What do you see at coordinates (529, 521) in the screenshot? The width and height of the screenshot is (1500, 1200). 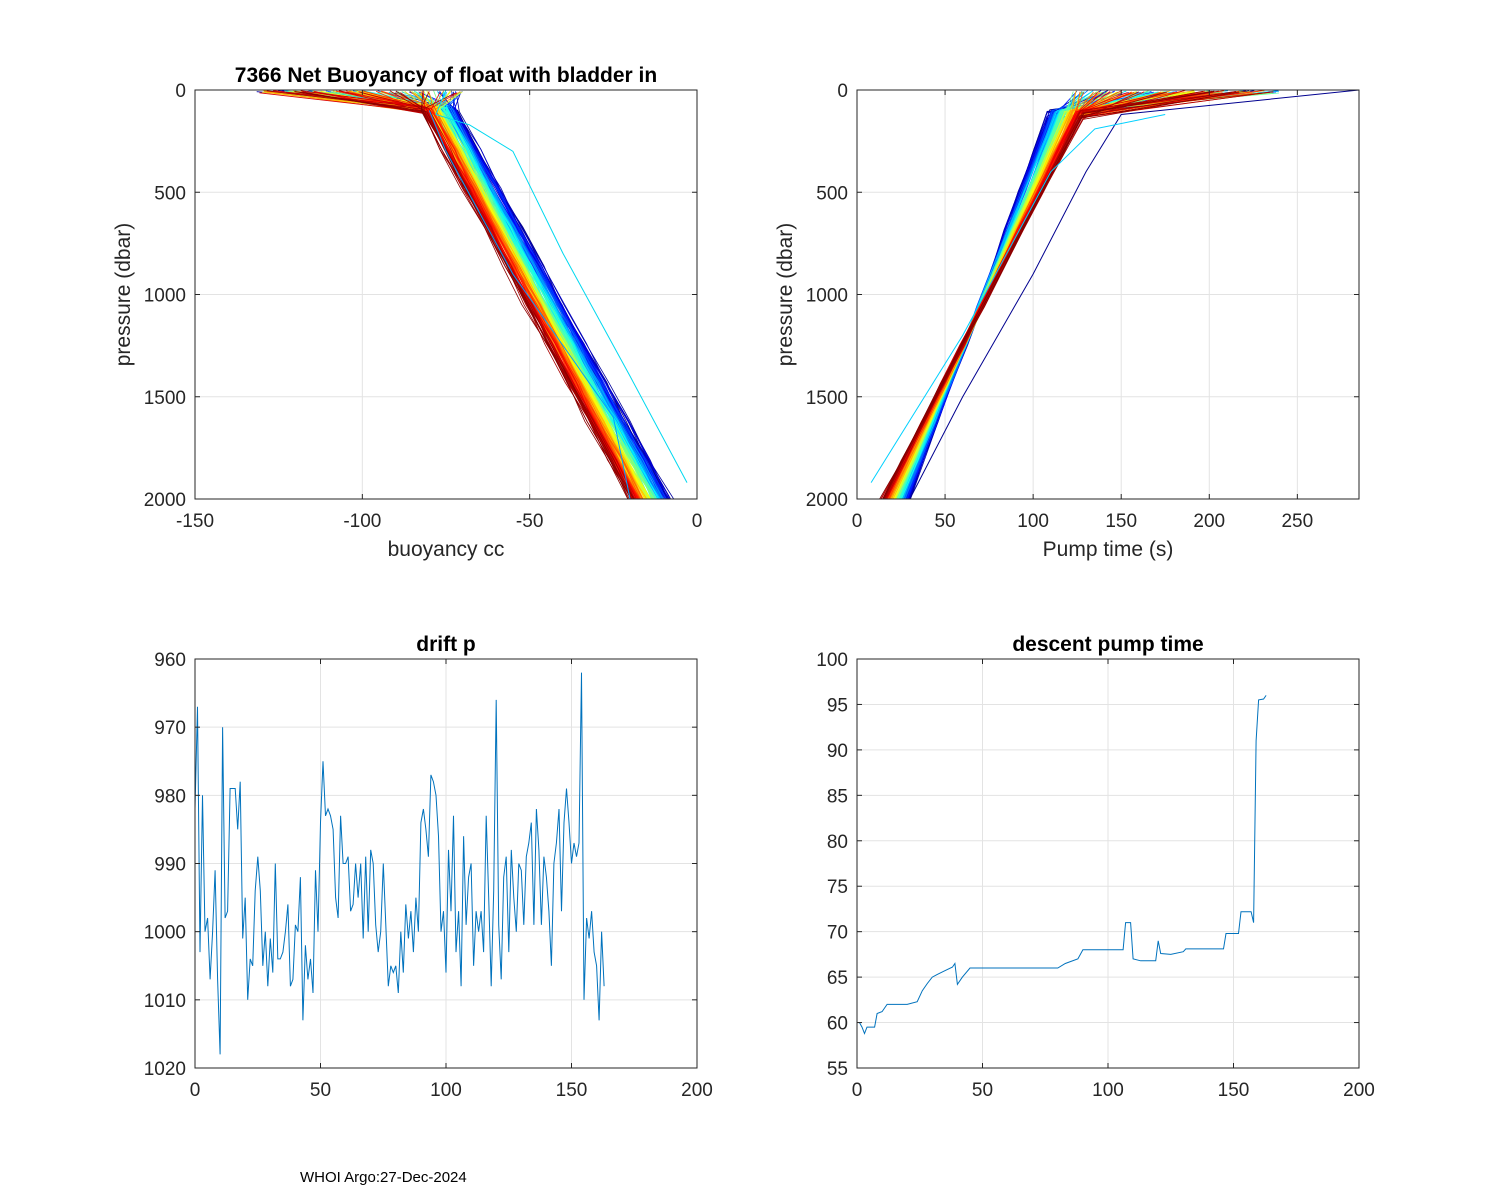 I see `x-tick-label: -50` at bounding box center [529, 521].